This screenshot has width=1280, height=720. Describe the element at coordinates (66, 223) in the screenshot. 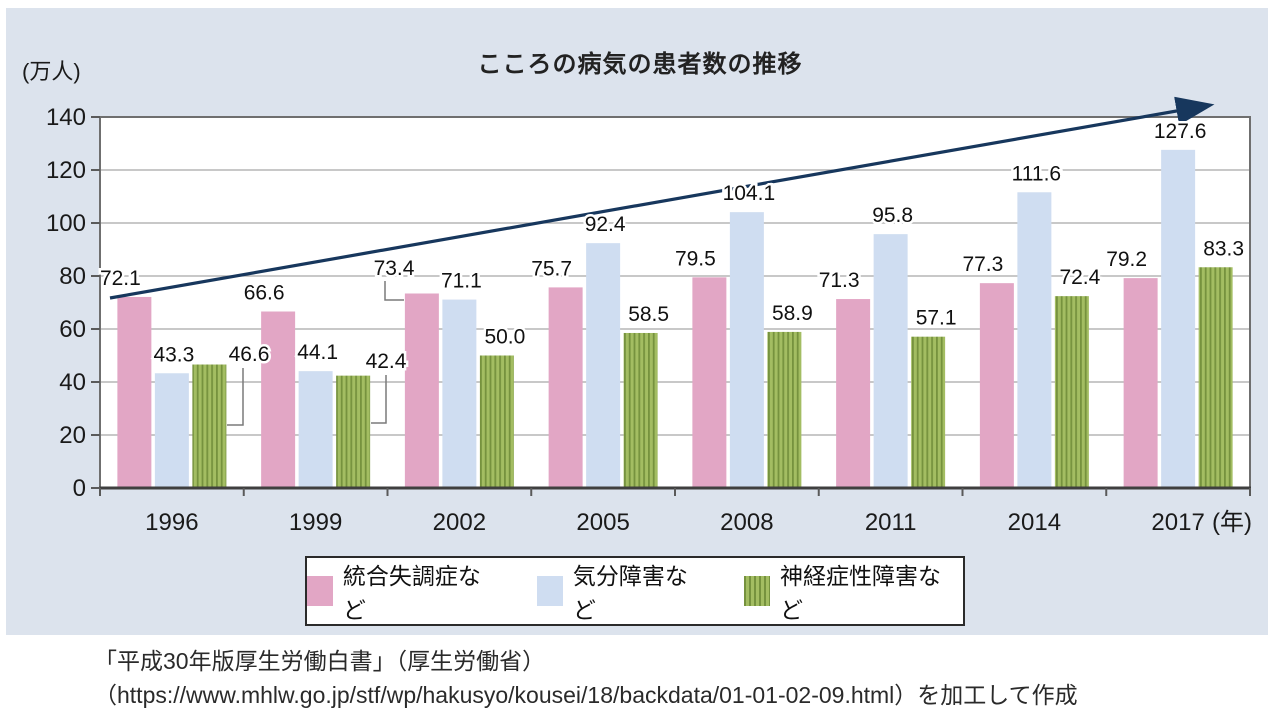

I see `svg-text: 100` at that location.